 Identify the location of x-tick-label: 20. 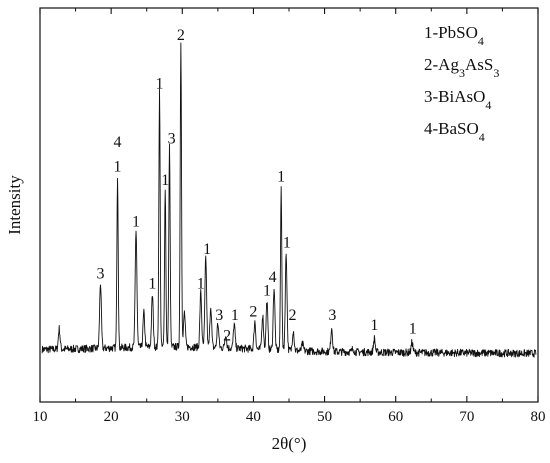
(111, 417).